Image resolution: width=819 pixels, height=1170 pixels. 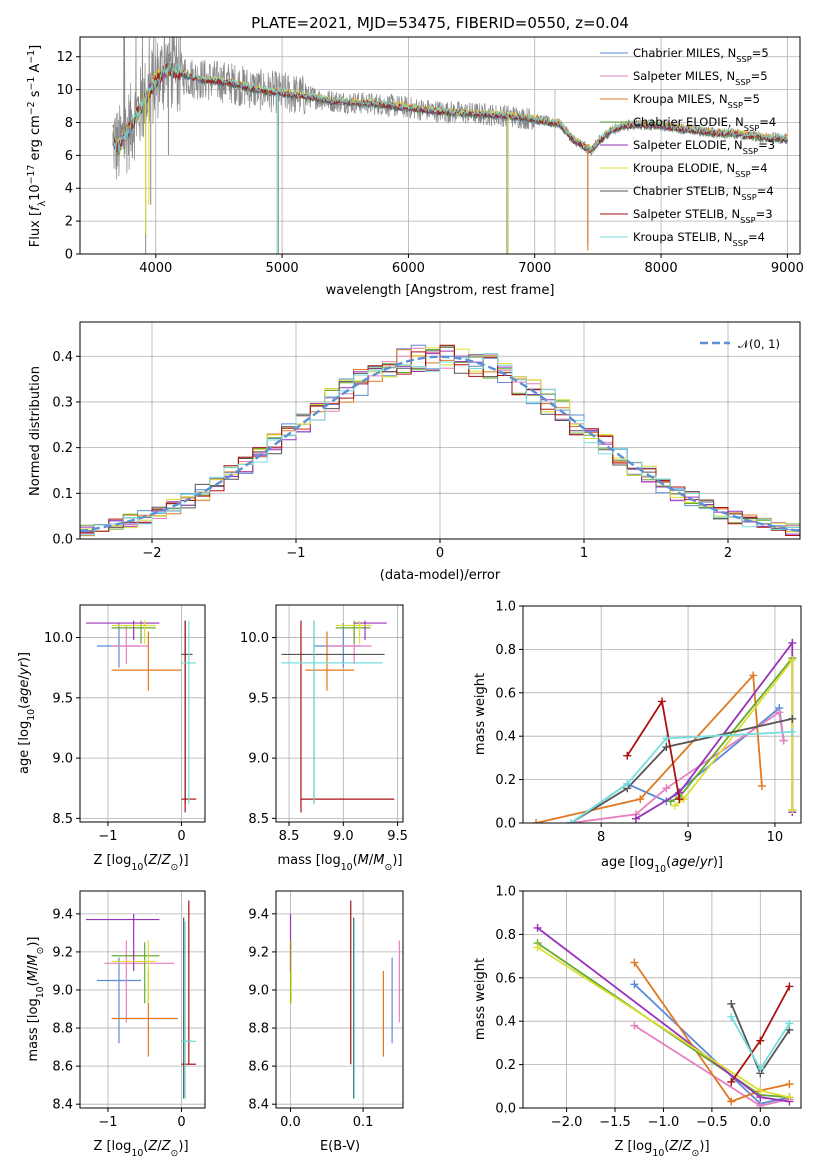 I want to click on frame-age-vs-Z, so click(x=142, y=713).